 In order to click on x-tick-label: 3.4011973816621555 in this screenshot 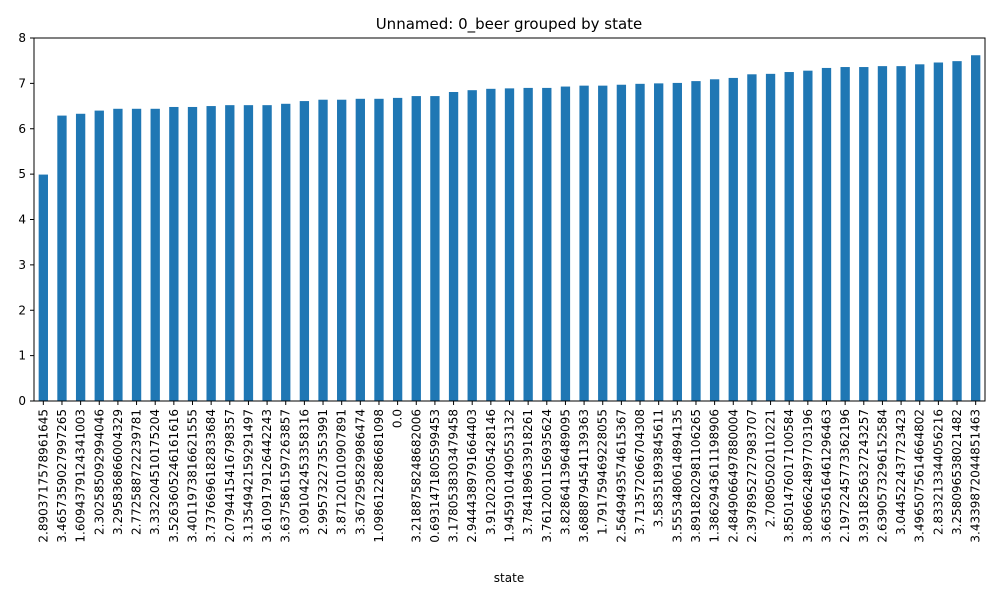, I will do `click(193, 476)`.